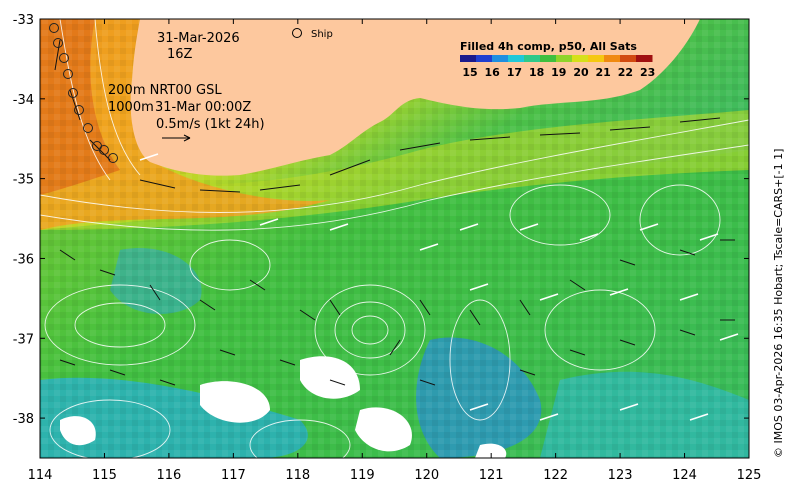  What do you see at coordinates (322, 34) in the screenshot?
I see `ship-label: Ship` at bounding box center [322, 34].